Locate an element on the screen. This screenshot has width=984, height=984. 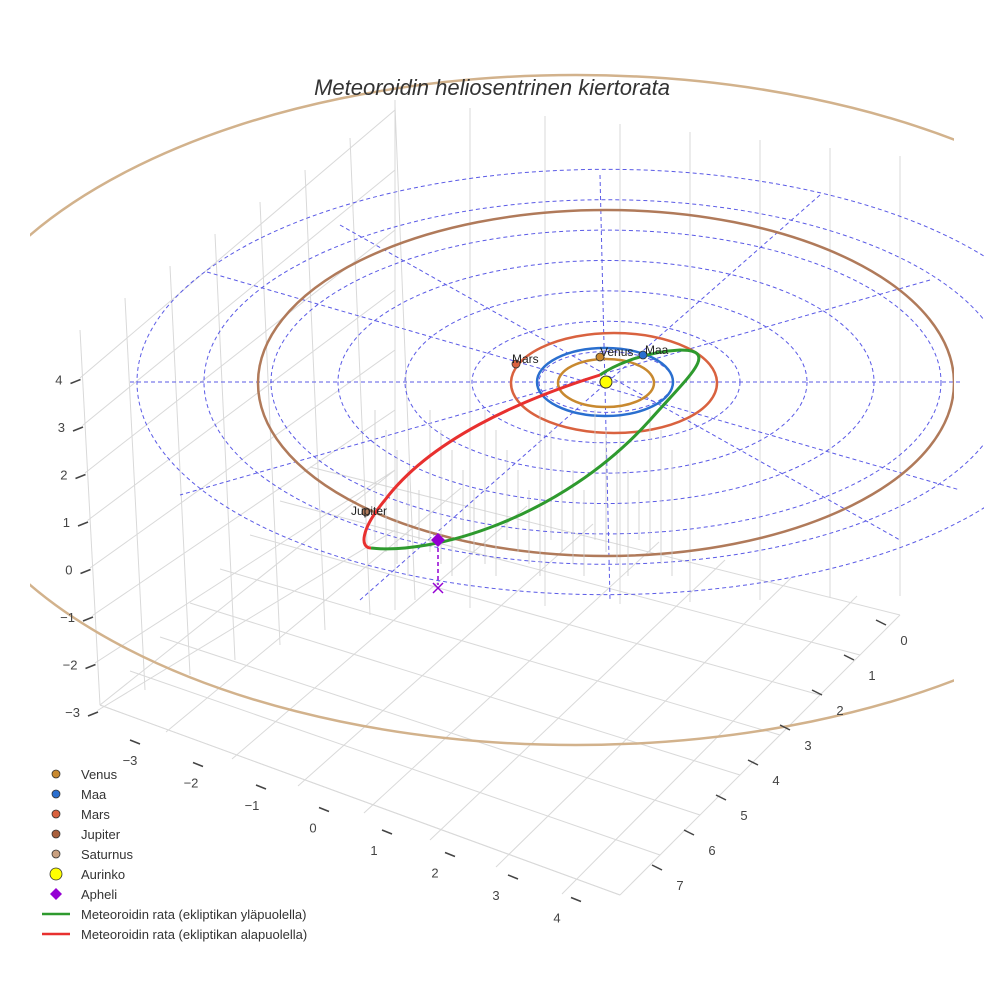
meteoroid-orbit-below is located at coordinates (481, 461).